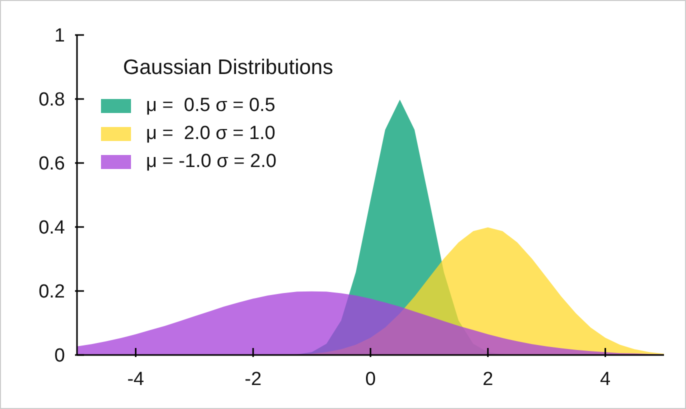 The height and width of the screenshot is (409, 686). I want to click on x-tick-label: -4, so click(136, 379).